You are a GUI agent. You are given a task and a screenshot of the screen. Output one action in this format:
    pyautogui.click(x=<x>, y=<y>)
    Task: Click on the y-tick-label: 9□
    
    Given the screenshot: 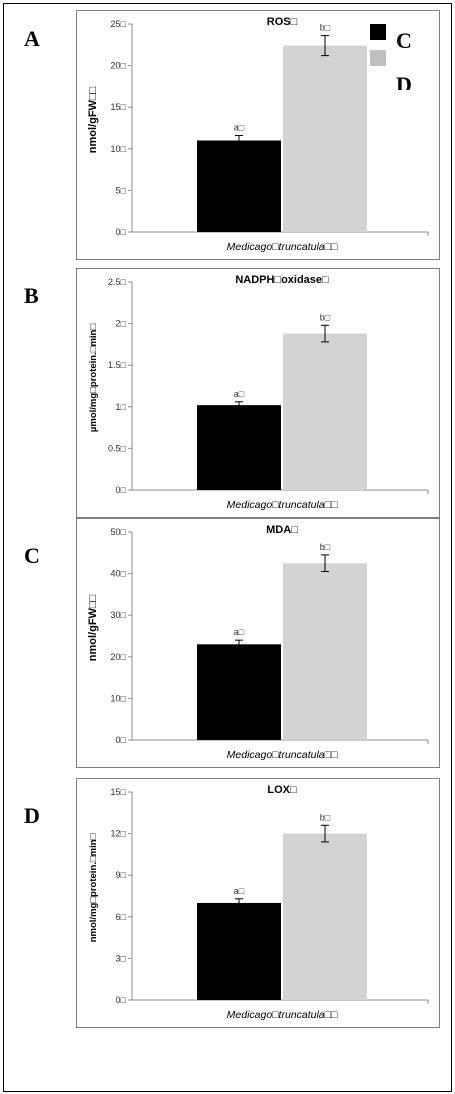 What is the action you would take?
    pyautogui.click(x=121, y=875)
    